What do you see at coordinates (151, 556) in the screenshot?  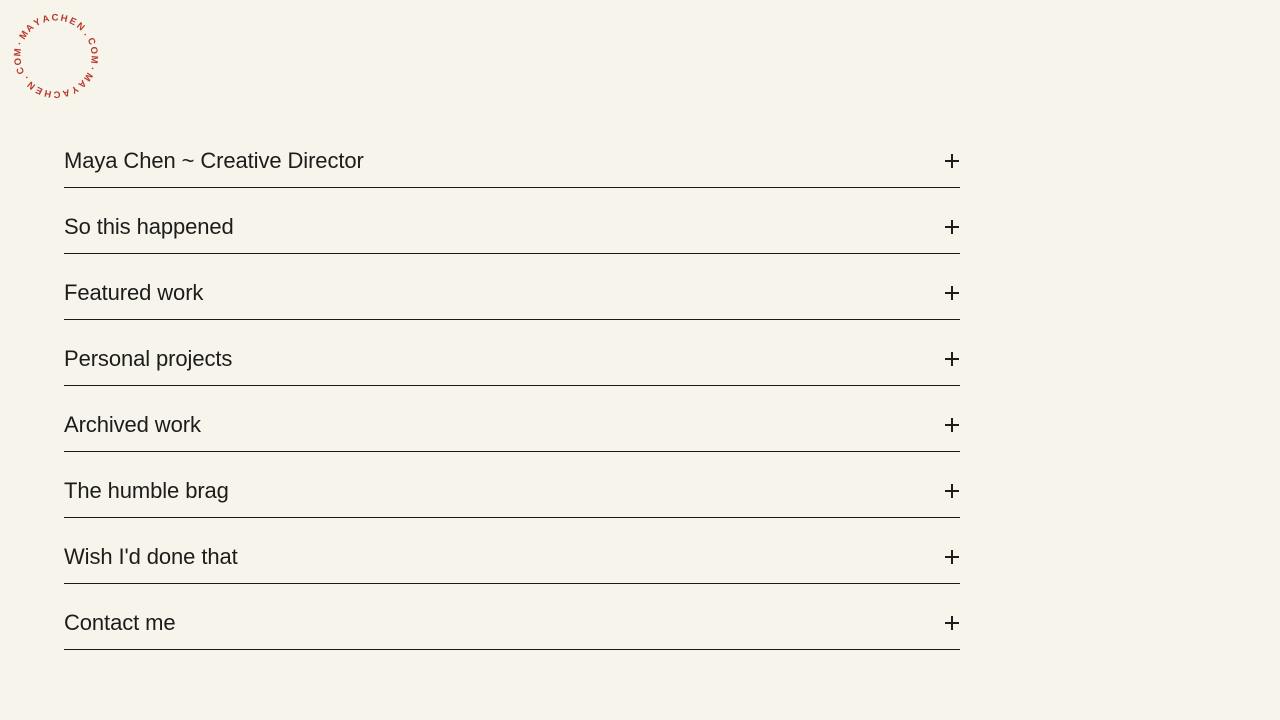 I see `menu-item-label: Wish I'd done that` at bounding box center [151, 556].